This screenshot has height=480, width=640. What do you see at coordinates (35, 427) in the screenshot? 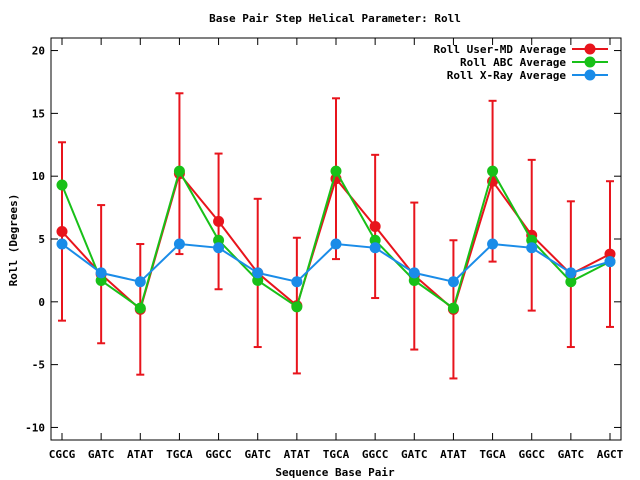
I see `y-tick-label: -10` at bounding box center [35, 427].